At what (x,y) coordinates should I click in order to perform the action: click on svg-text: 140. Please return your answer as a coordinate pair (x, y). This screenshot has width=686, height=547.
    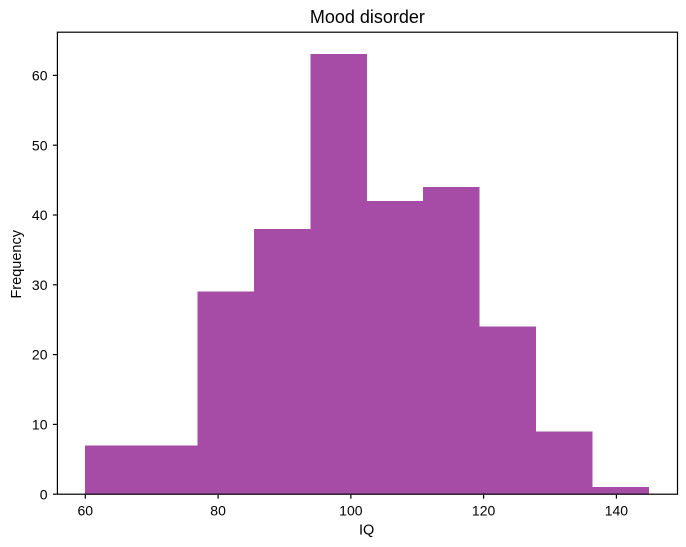
    Looking at the image, I should click on (617, 511).